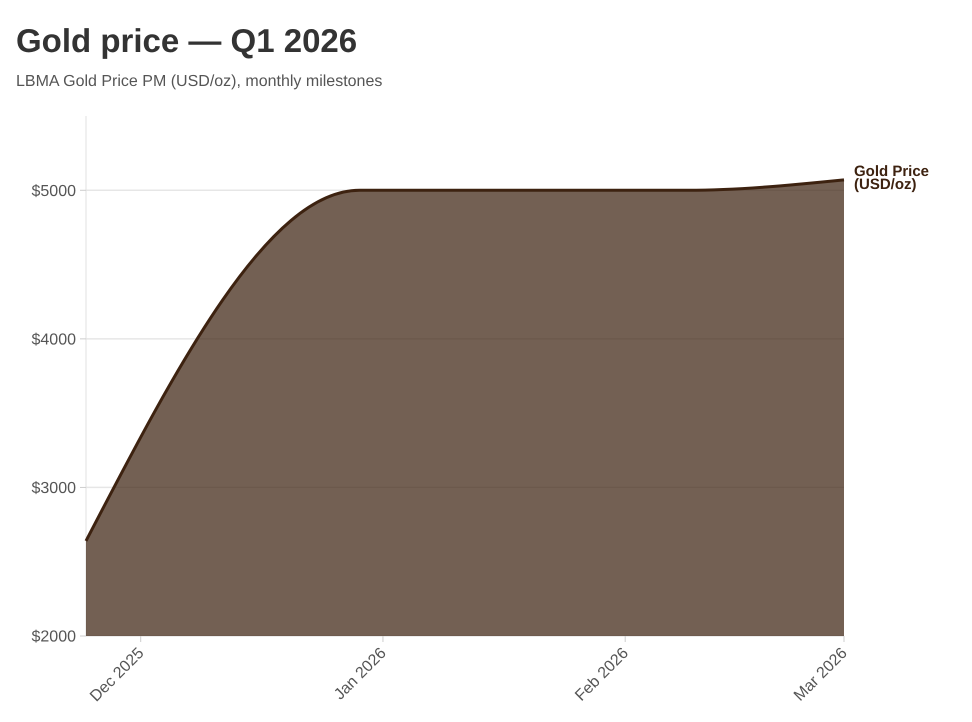 This screenshot has height=722, width=972. I want to click on series-label: Gold Price (USD/oz), so click(892, 177).